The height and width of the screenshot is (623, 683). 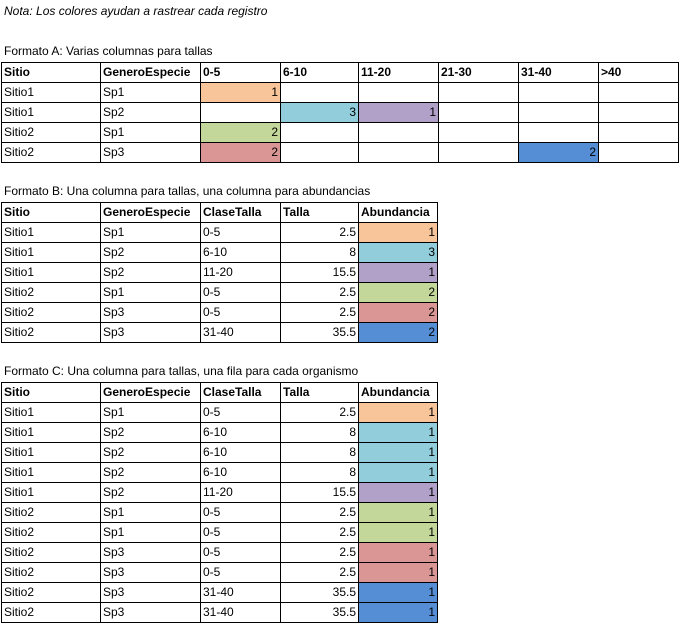 What do you see at coordinates (219, 232) in the screenshot?
I see `table-row: Sitio1 Sp1 0-5 2.5 1` at bounding box center [219, 232].